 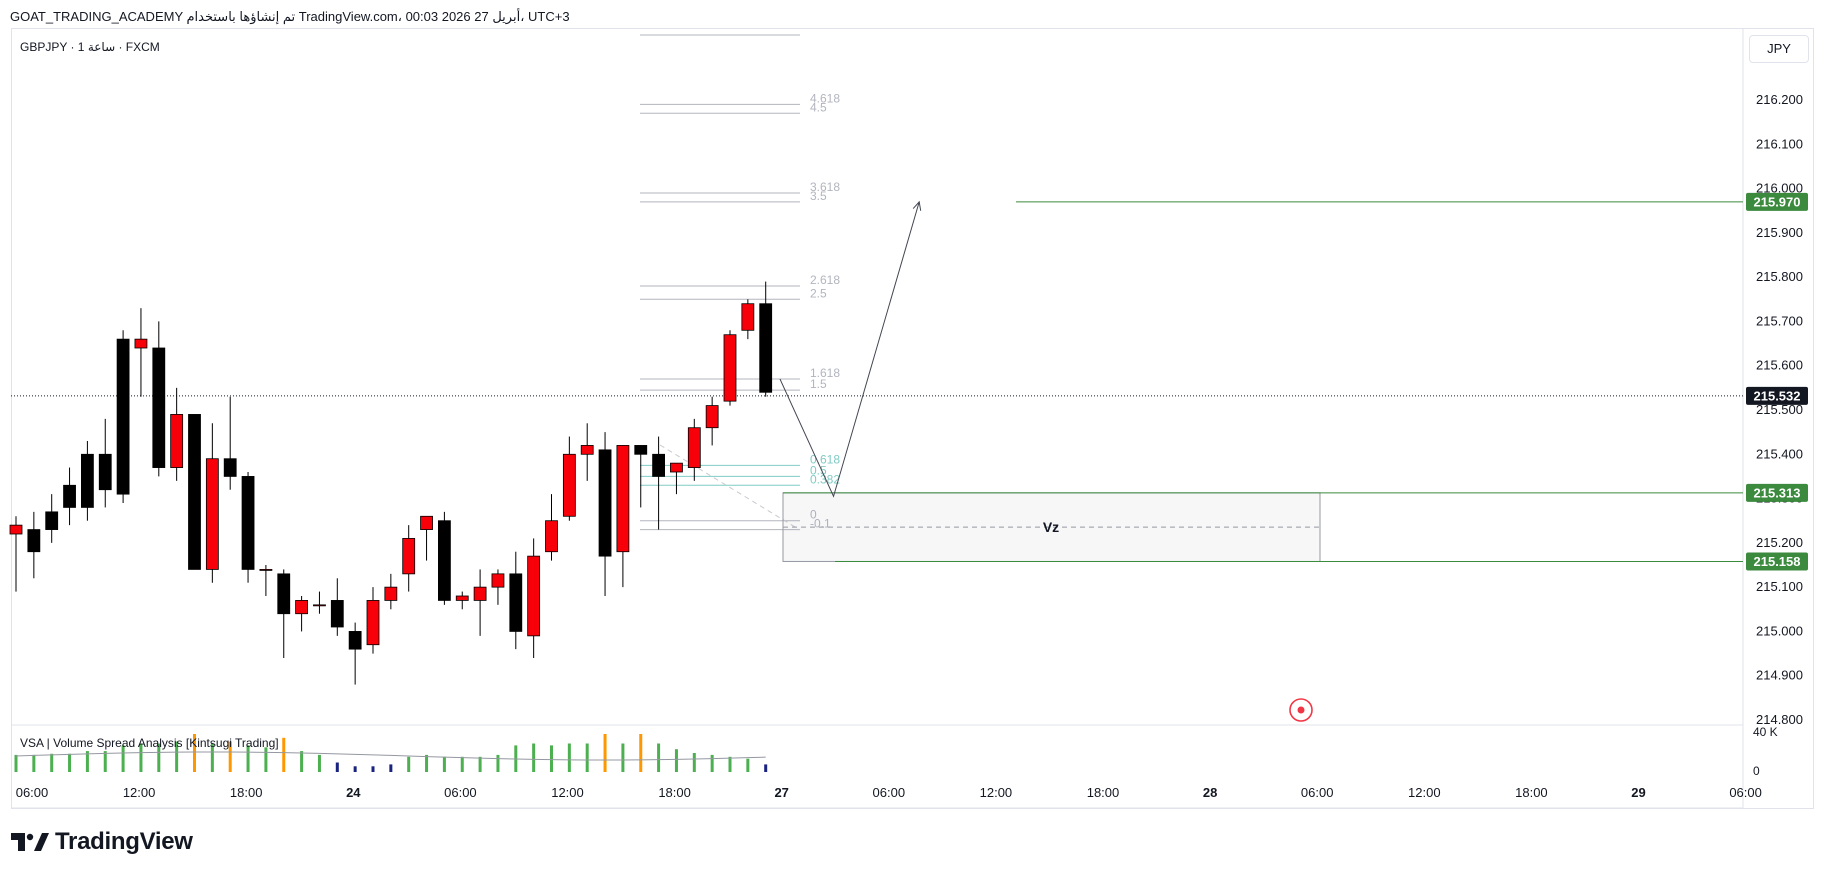 What do you see at coordinates (1779, 188) in the screenshot?
I see `price-tick-label: 216.000` at bounding box center [1779, 188].